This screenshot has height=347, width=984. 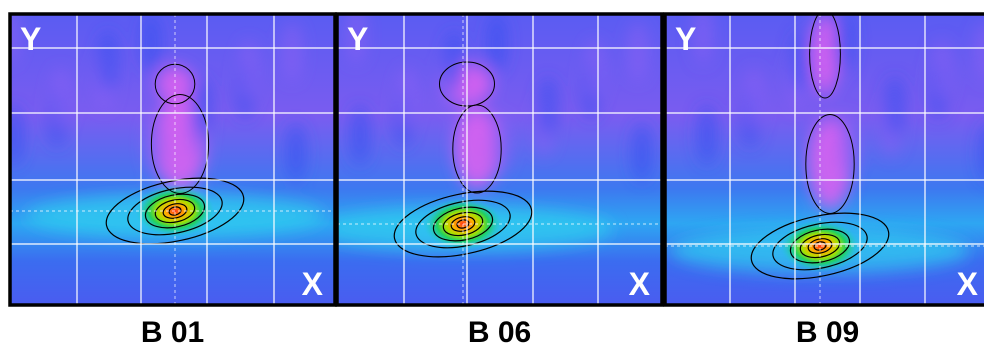 What do you see at coordinates (827, 331) in the screenshot?
I see `caption: B 09` at bounding box center [827, 331].